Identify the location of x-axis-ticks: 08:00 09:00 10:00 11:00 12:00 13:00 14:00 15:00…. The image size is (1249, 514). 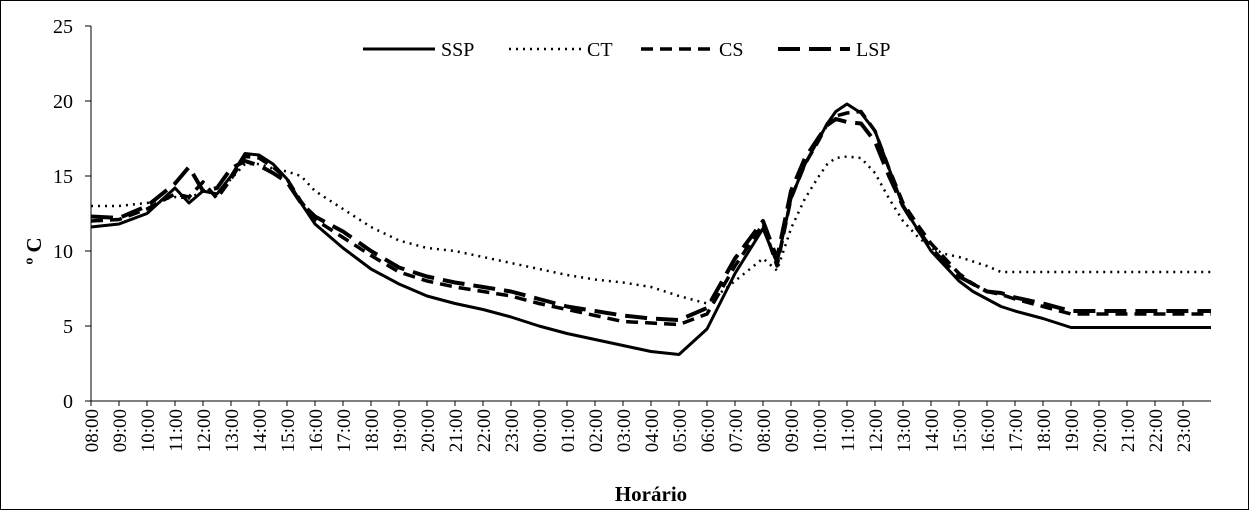
(638, 426).